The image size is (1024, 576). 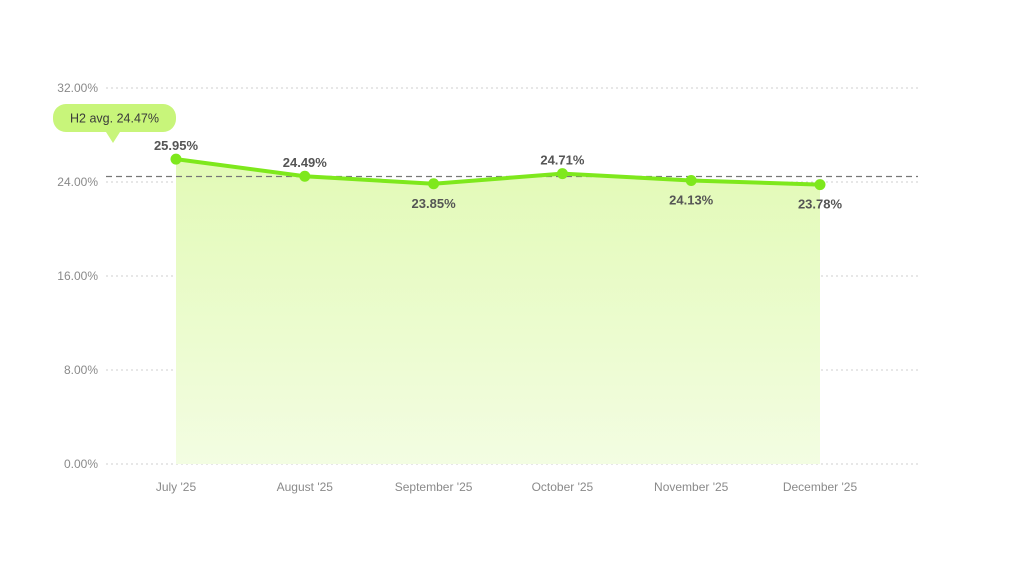 I want to click on x-tick-label: October '25, so click(x=563, y=487).